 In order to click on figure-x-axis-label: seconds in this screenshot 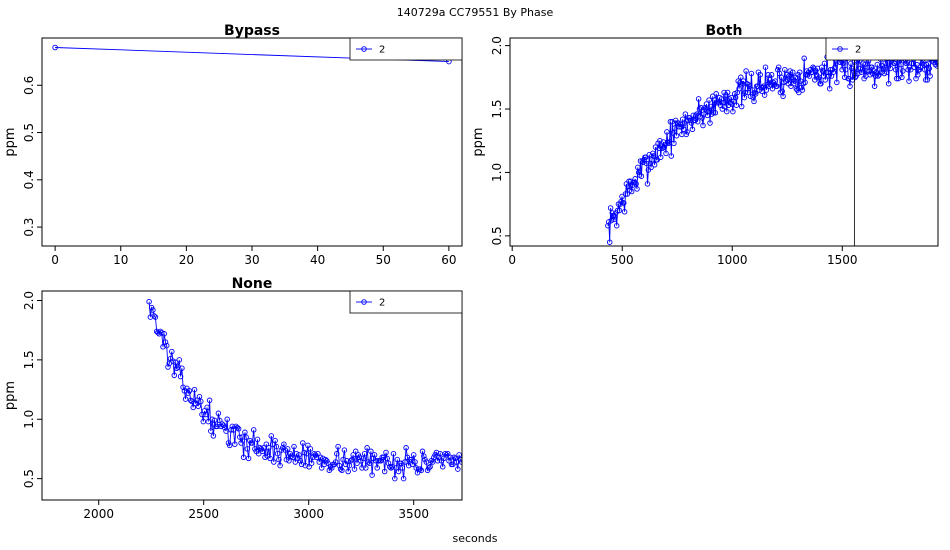, I will do `click(475, 538)`.